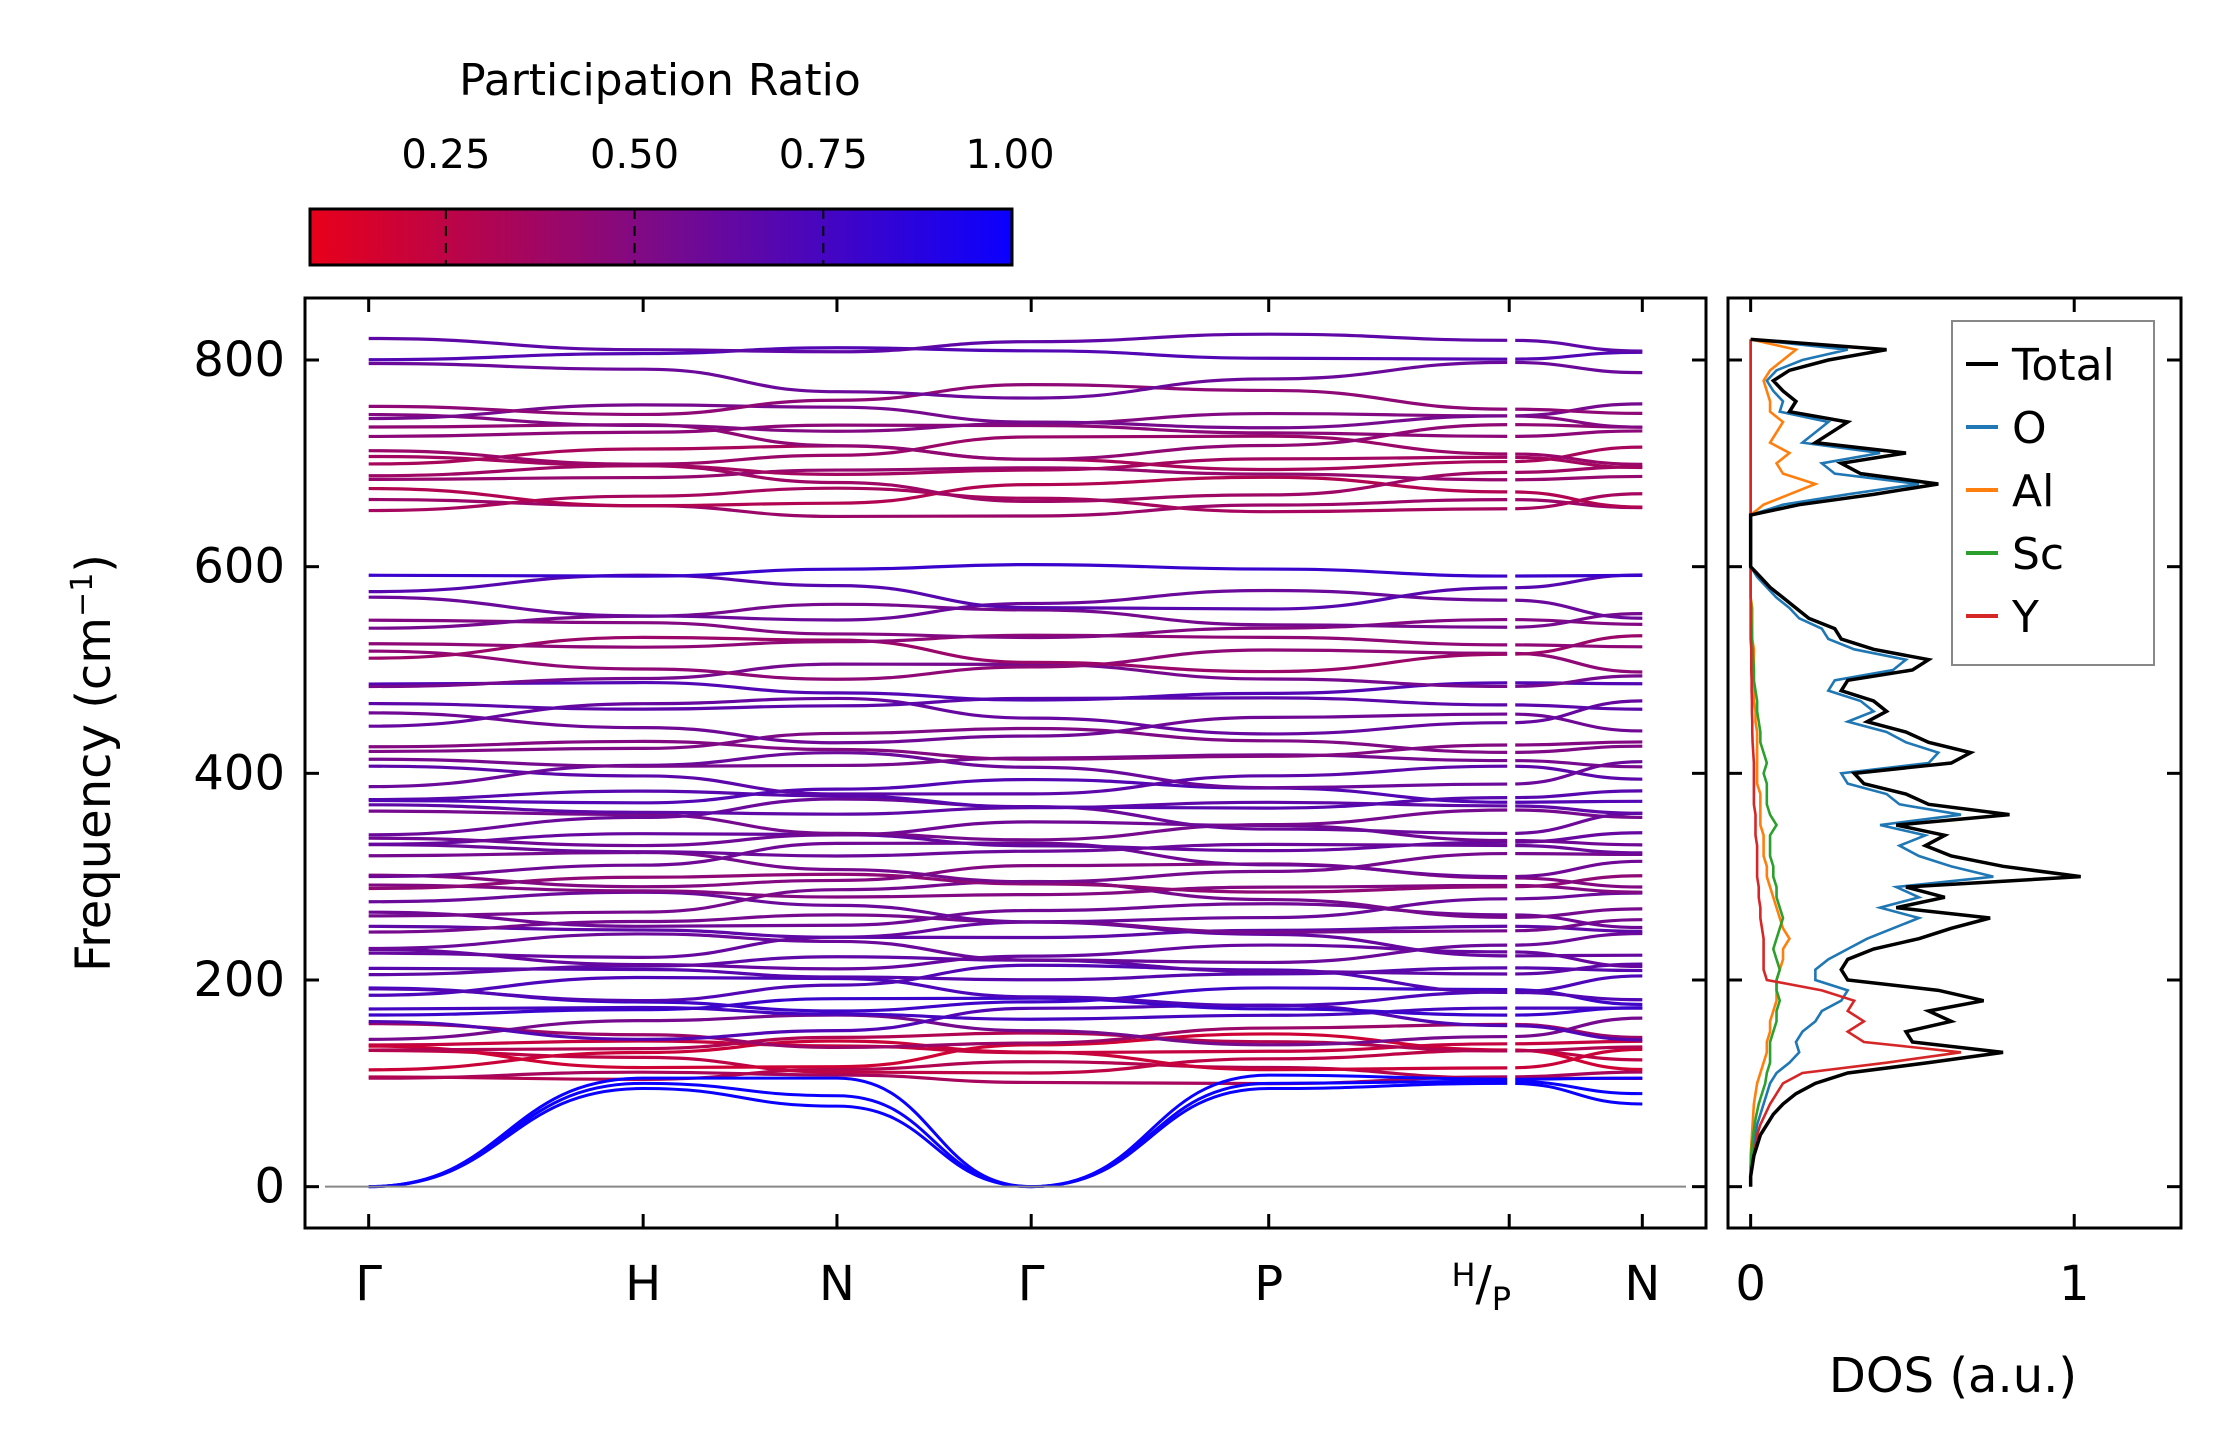 Image resolution: width=2222 pixels, height=1455 pixels. What do you see at coordinates (660, 80) in the screenshot?
I see `colorbar-title: Participation Ratio` at bounding box center [660, 80].